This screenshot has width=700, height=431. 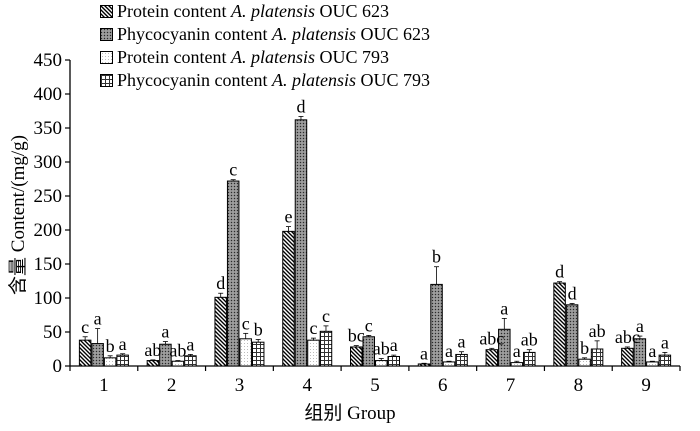 I want to click on legend-swatch-diag, so click(x=106, y=11).